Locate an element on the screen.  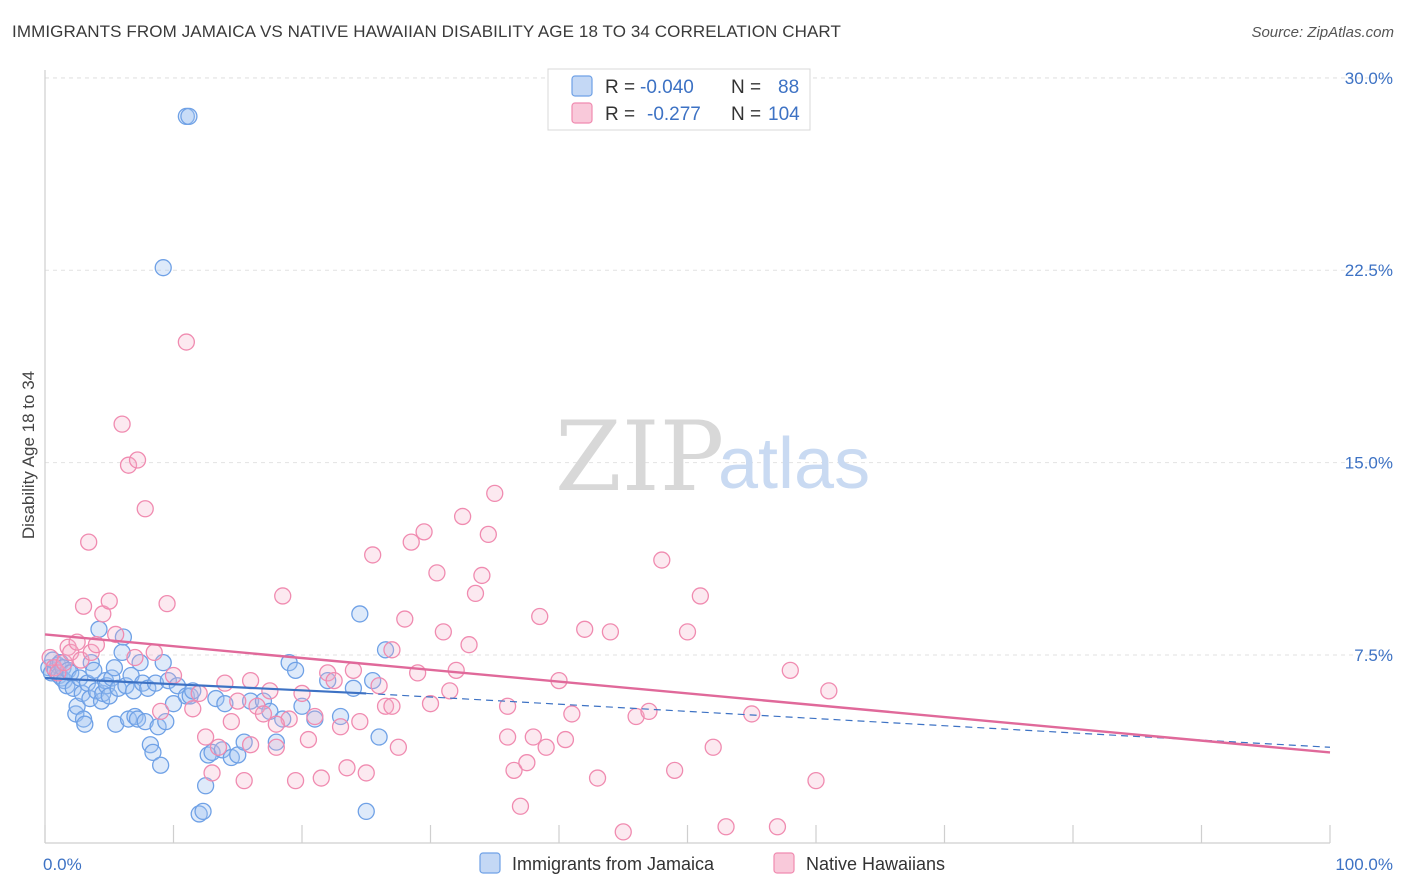
legend-r-value-jamaica: -0.040 is located at coordinates (667, 87).